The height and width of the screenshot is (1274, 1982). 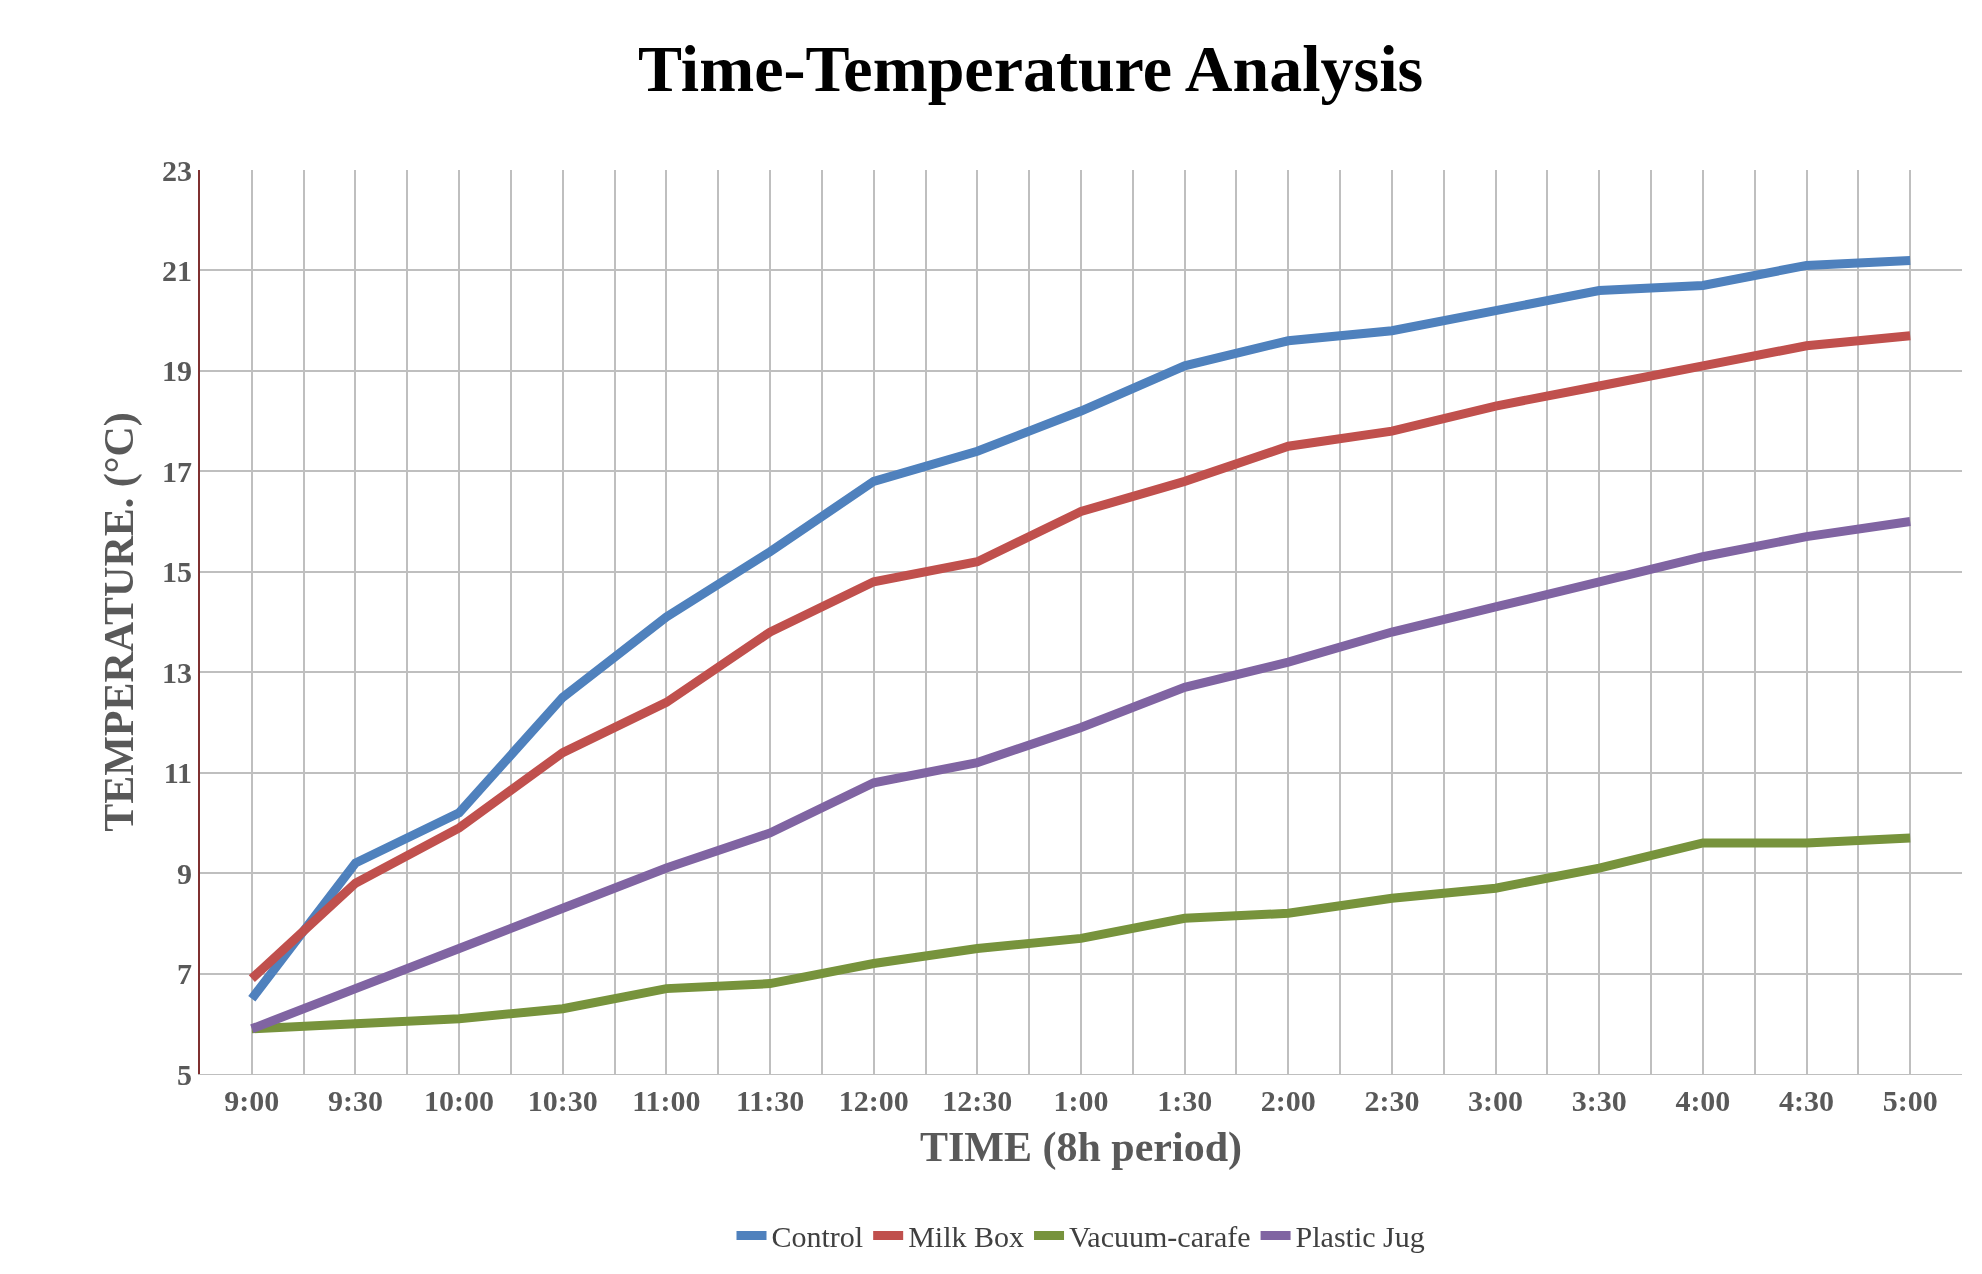 What do you see at coordinates (966, 1237) in the screenshot?
I see `legend-label: Milk Box` at bounding box center [966, 1237].